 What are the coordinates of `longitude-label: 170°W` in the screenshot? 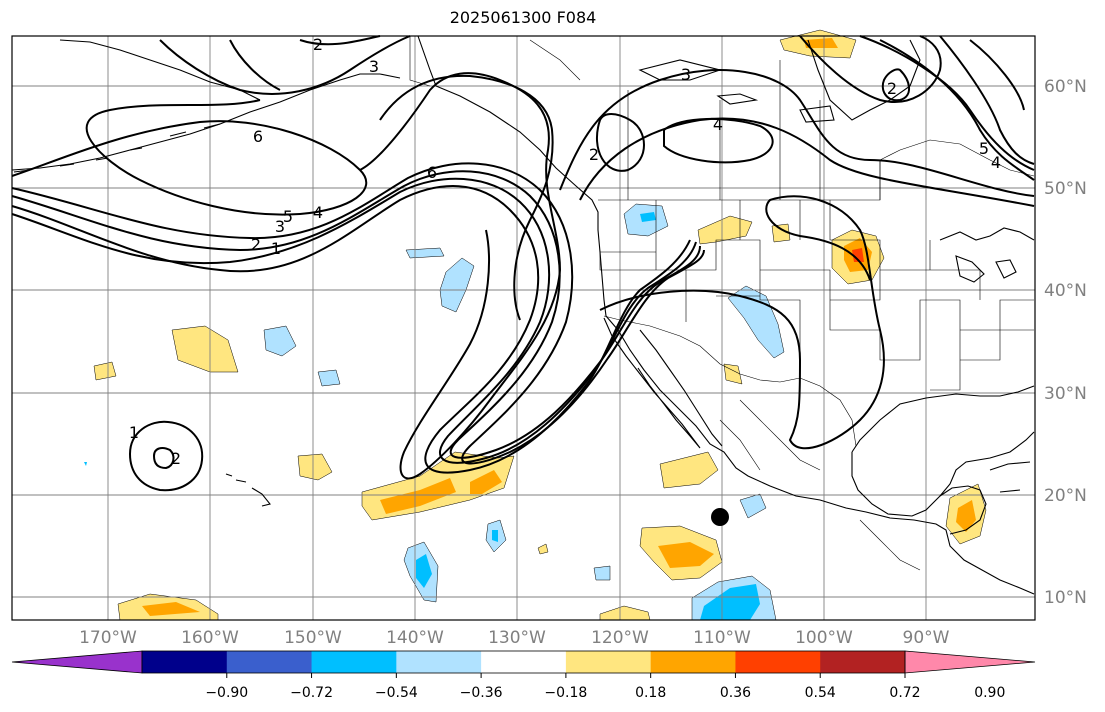 It's located at (108, 638).